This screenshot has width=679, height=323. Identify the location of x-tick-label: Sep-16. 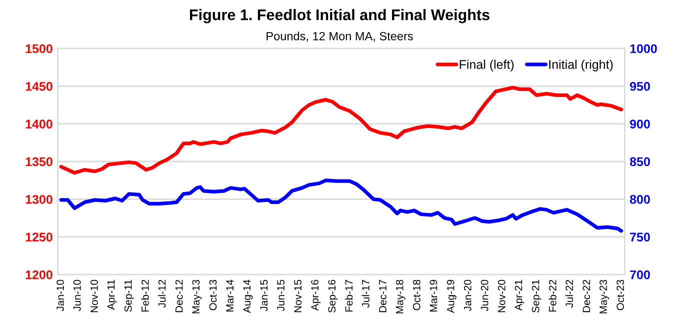
(333, 296).